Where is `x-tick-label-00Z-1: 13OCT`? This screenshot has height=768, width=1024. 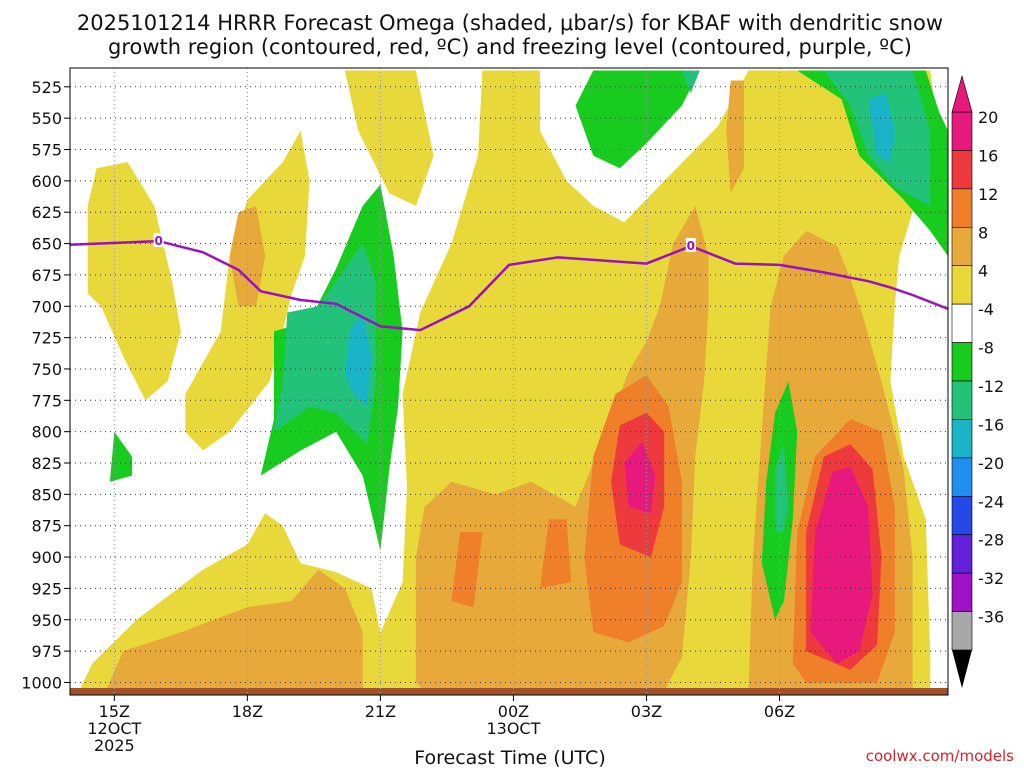 x-tick-label-00Z-1: 13OCT is located at coordinates (513, 728).